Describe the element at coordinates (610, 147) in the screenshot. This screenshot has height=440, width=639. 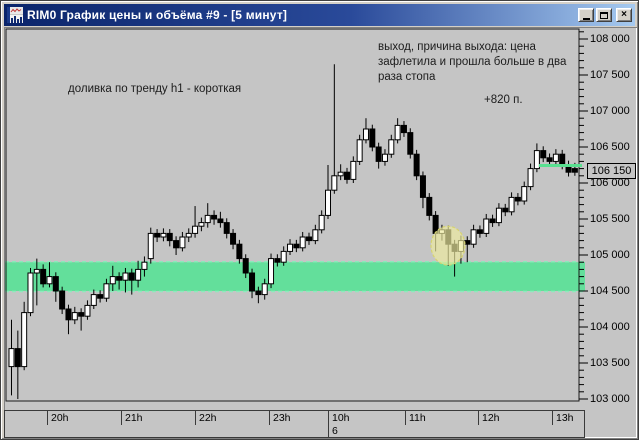
I see `y-axis-label: 106 500` at that location.